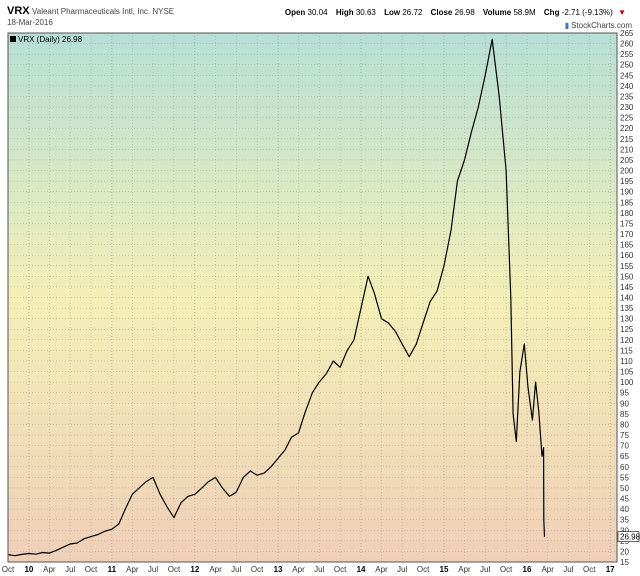 The width and height of the screenshot is (640, 576). I want to click on y-tick-label: 150, so click(627, 276).